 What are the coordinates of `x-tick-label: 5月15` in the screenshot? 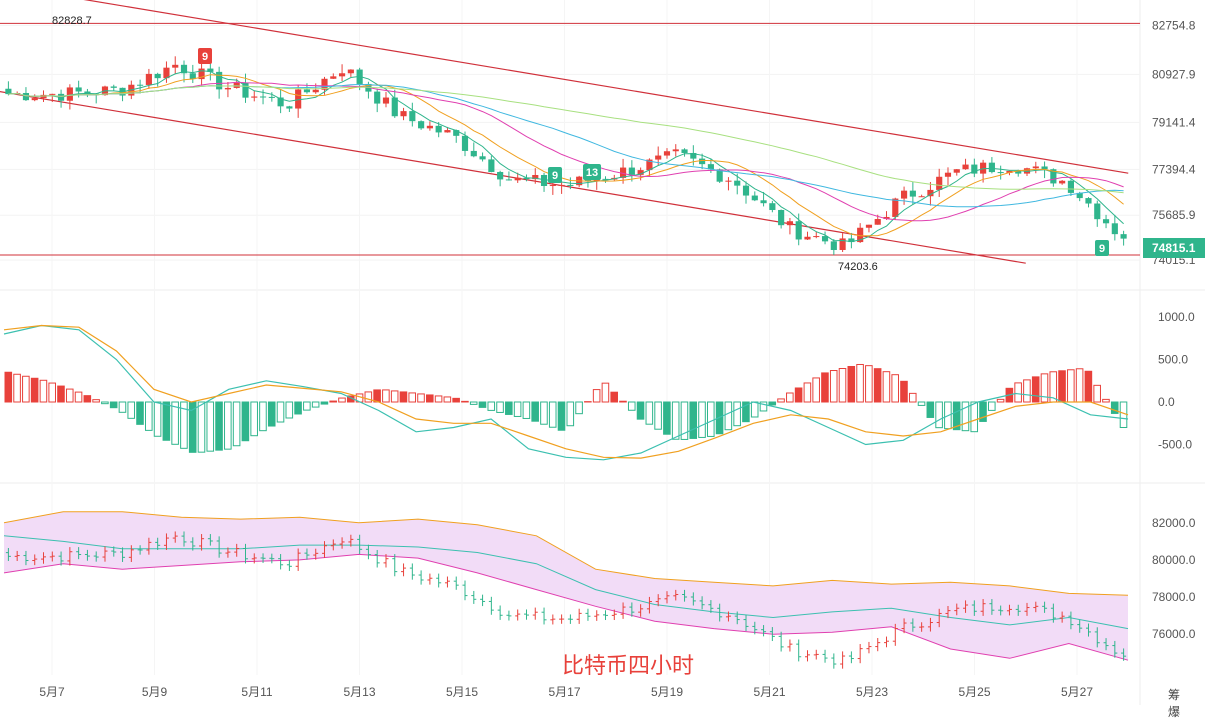 It's located at (462, 692).